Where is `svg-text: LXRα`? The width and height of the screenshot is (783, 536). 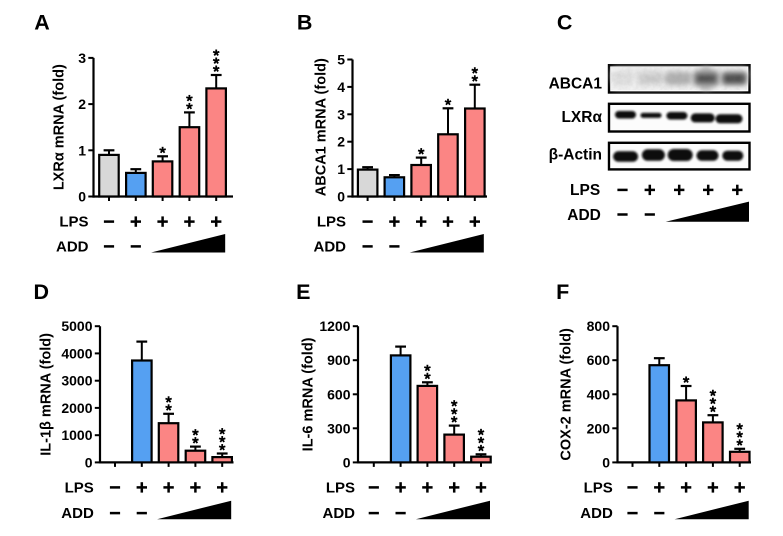 svg-text: LXRα is located at coordinates (581, 117).